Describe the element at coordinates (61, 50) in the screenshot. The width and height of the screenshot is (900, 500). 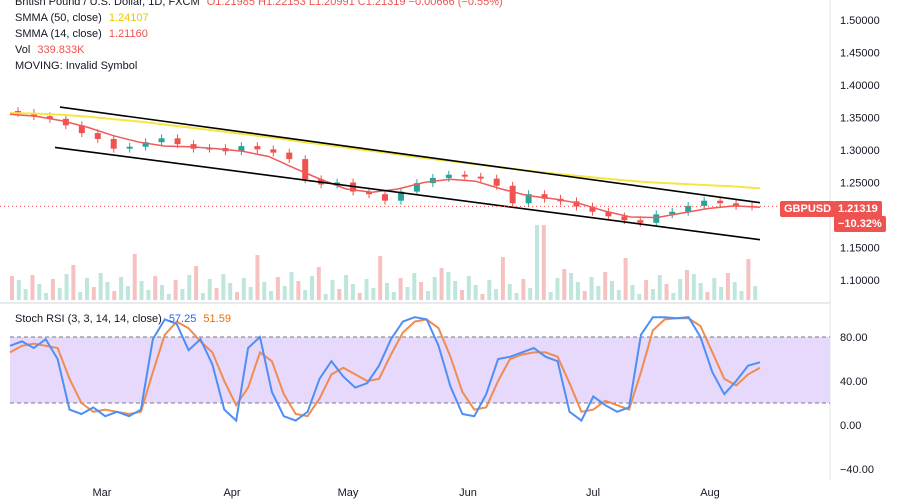
I see `volume-value: 339.833K` at that location.